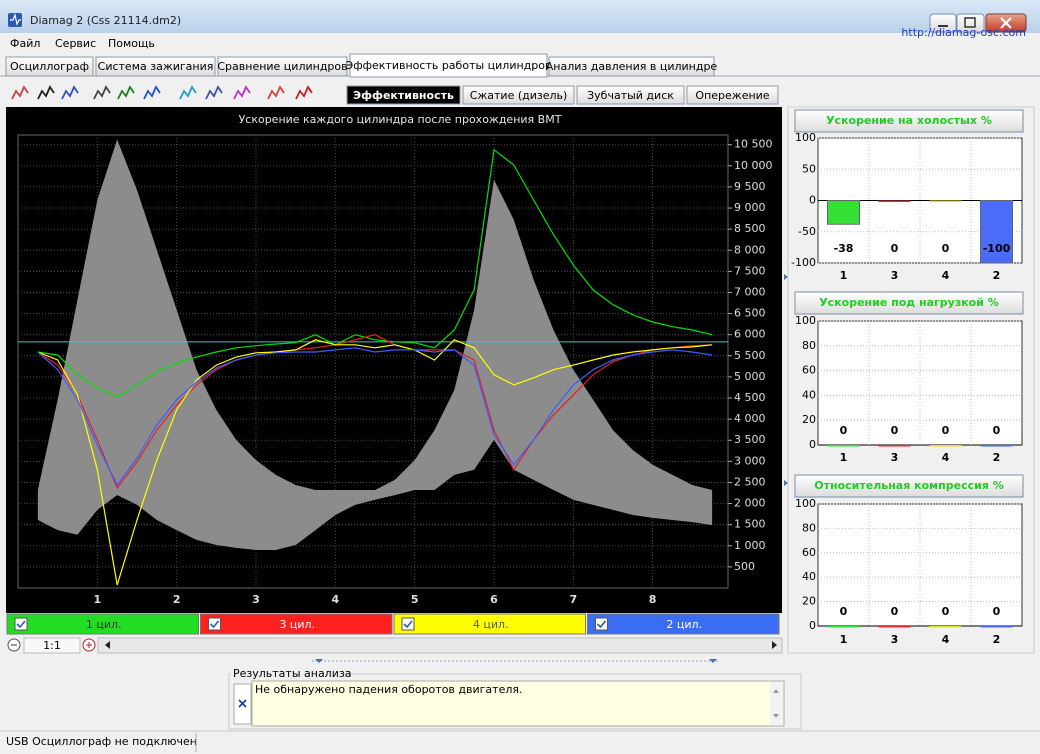  What do you see at coordinates (809, 527) in the screenshot?
I see `y-tick-label: 80` at bounding box center [809, 527].